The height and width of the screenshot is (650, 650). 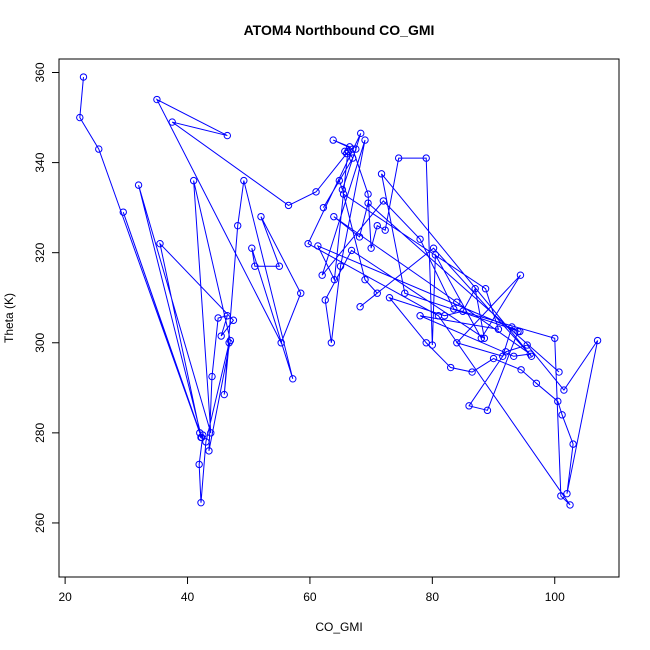 I want to click on y-tick-label: 300, so click(x=40, y=342).